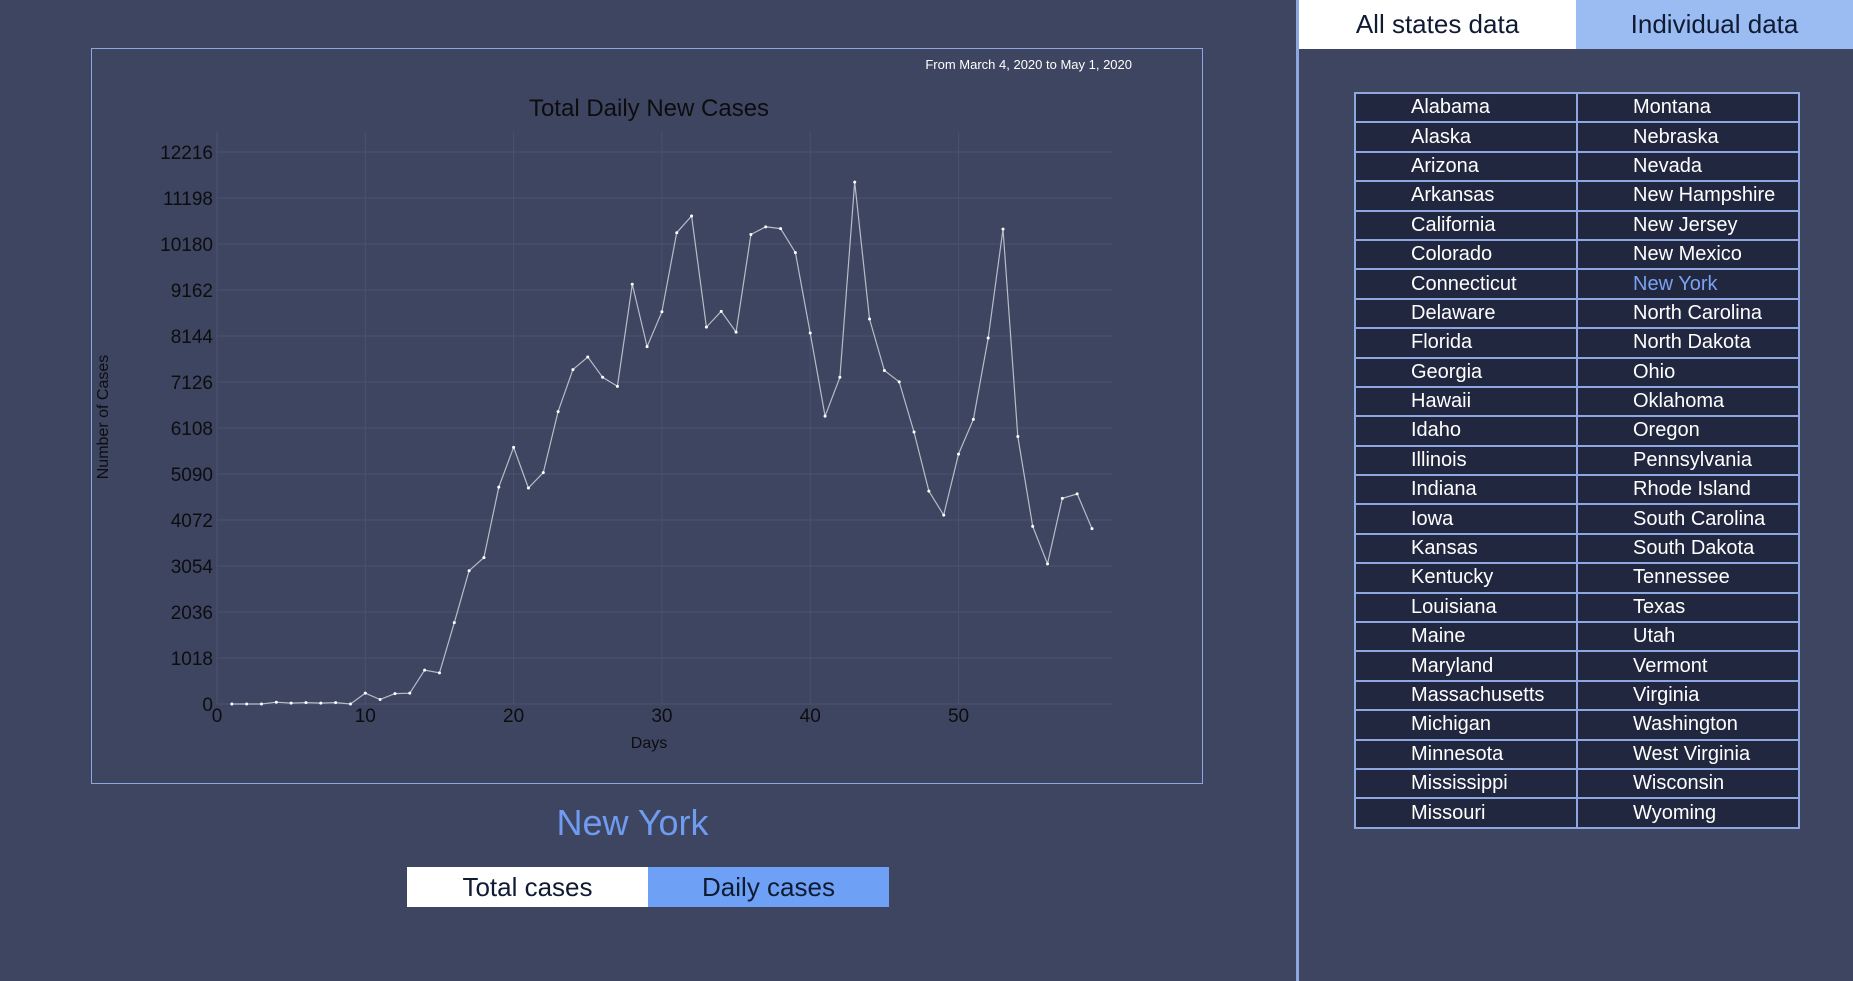 The width and height of the screenshot is (1853, 981). What do you see at coordinates (768, 887) in the screenshot?
I see `daily-cases-button: Daily cases` at bounding box center [768, 887].